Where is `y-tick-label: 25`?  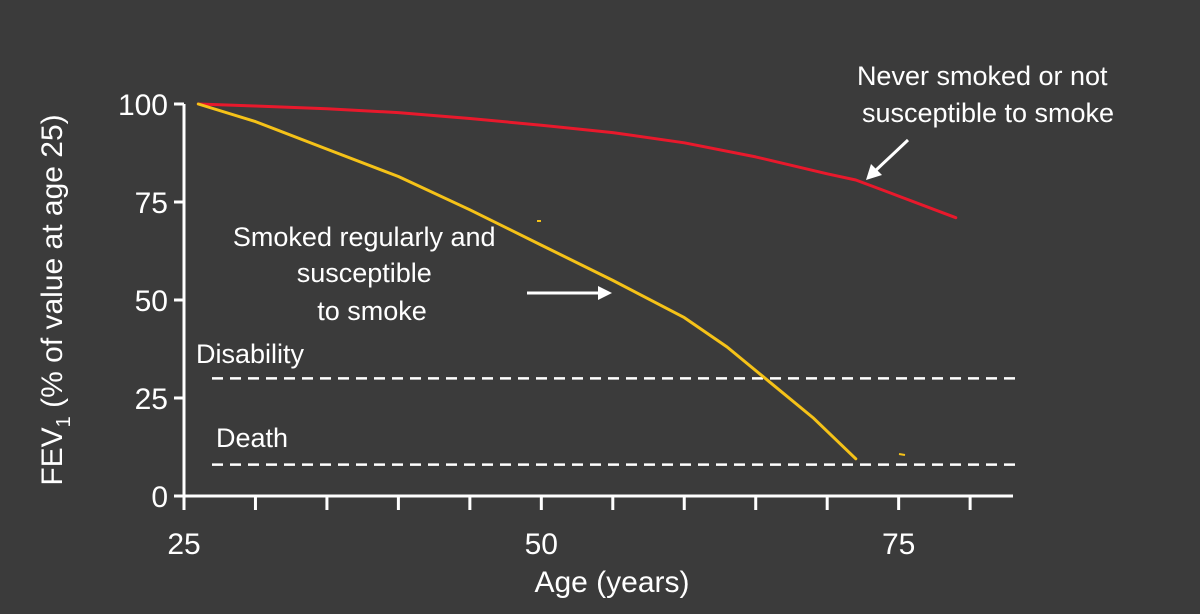 y-tick-label: 25 is located at coordinates (151, 399).